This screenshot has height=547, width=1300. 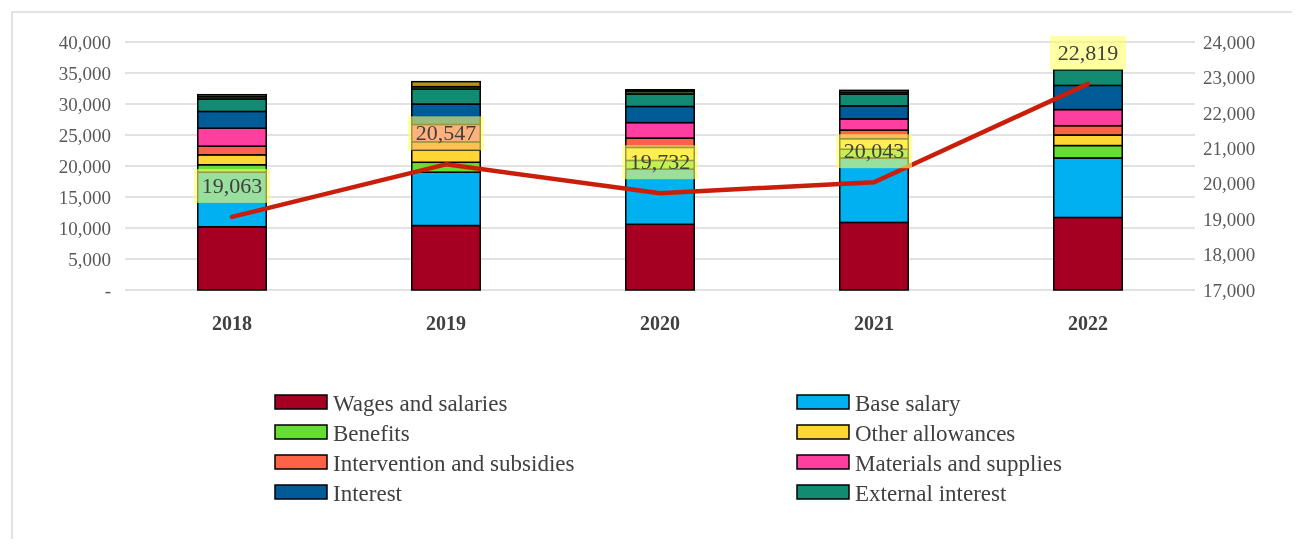 I want to click on data-label: 20,043, so click(x=874, y=151).